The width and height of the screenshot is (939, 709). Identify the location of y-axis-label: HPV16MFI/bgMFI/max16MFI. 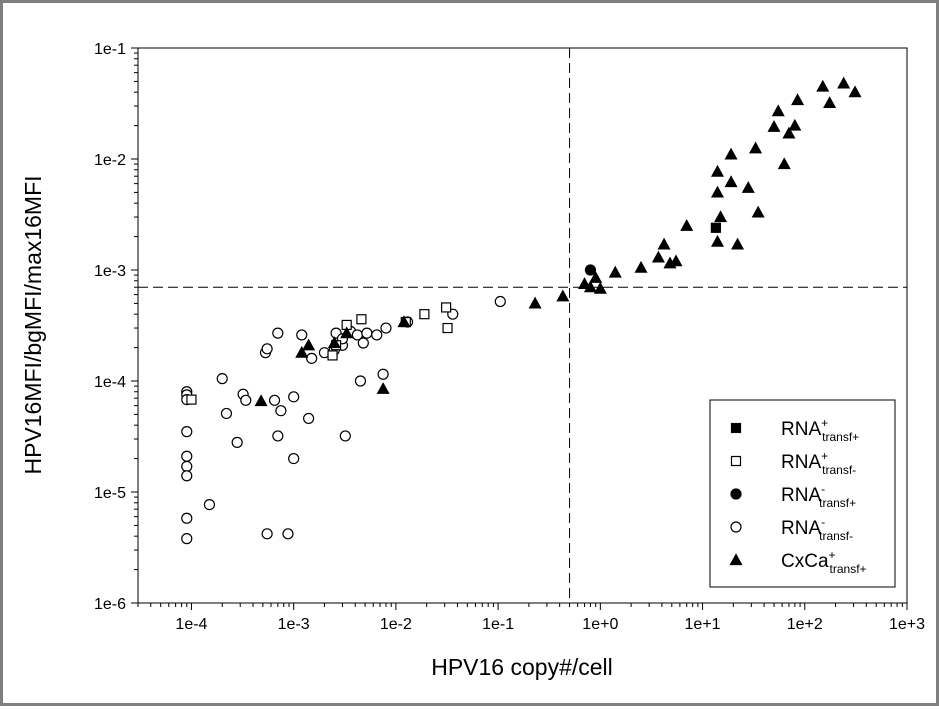
(33, 324).